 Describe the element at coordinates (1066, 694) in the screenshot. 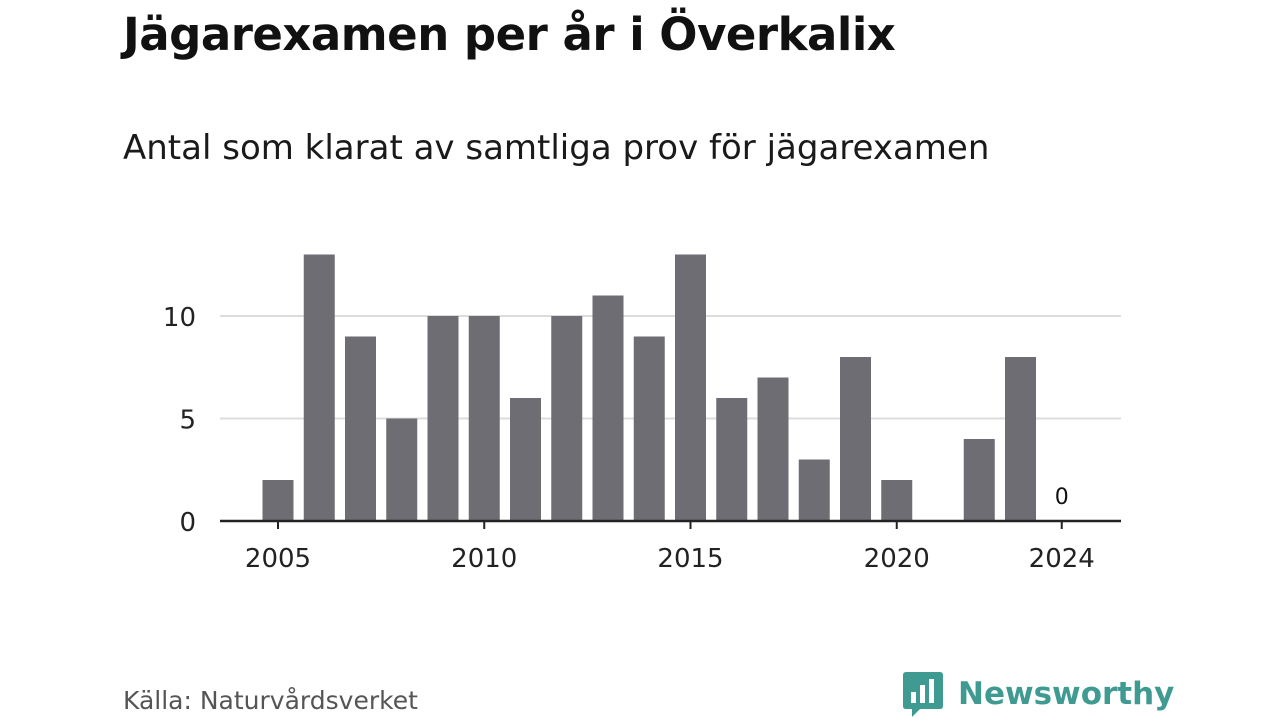

I see `brand-name: Newsworthy` at that location.